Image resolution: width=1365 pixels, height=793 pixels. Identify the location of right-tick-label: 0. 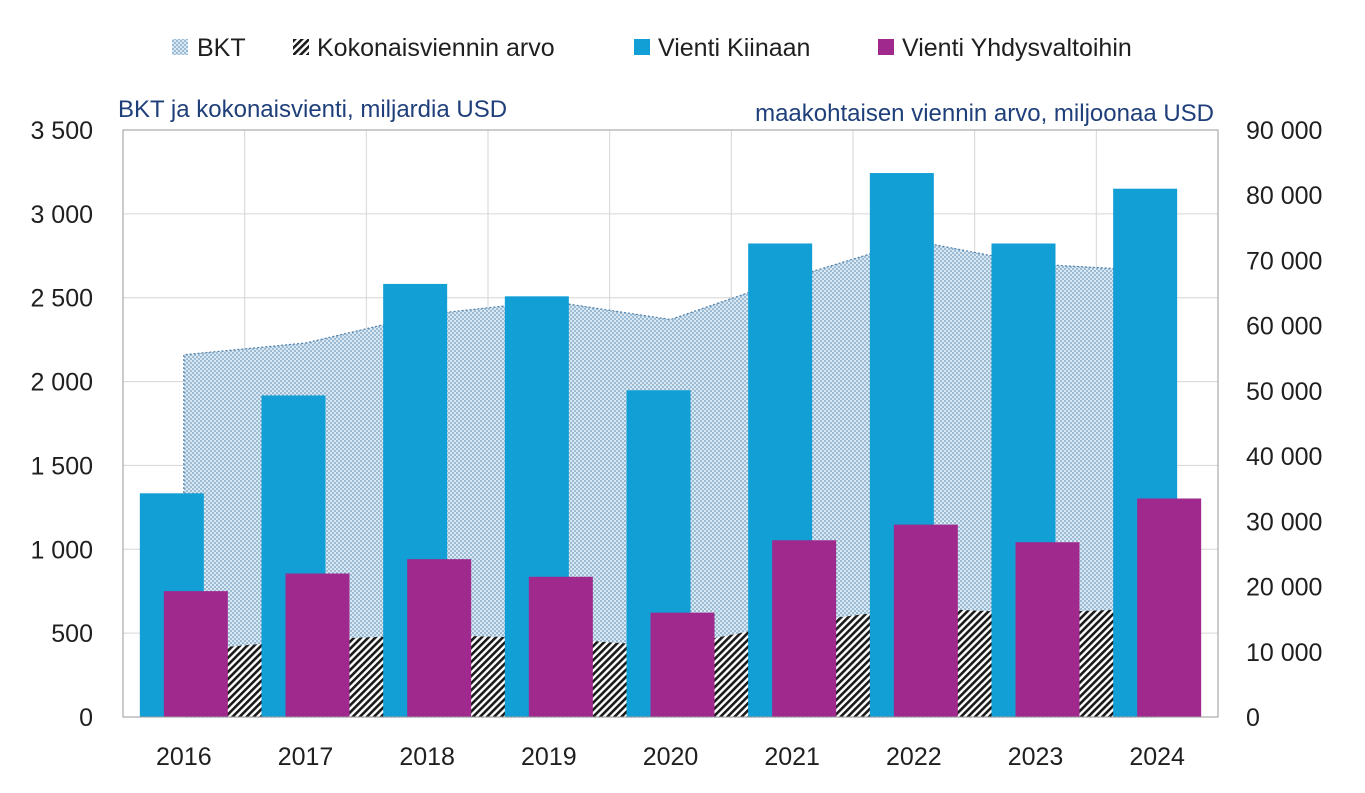
(1253, 718).